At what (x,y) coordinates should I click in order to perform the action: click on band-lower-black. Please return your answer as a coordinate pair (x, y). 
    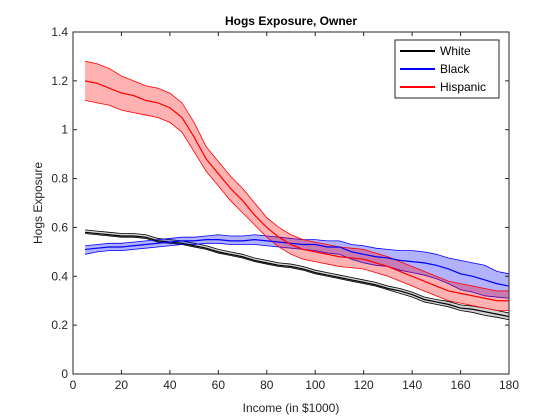
    Looking at the image, I should click on (297, 270).